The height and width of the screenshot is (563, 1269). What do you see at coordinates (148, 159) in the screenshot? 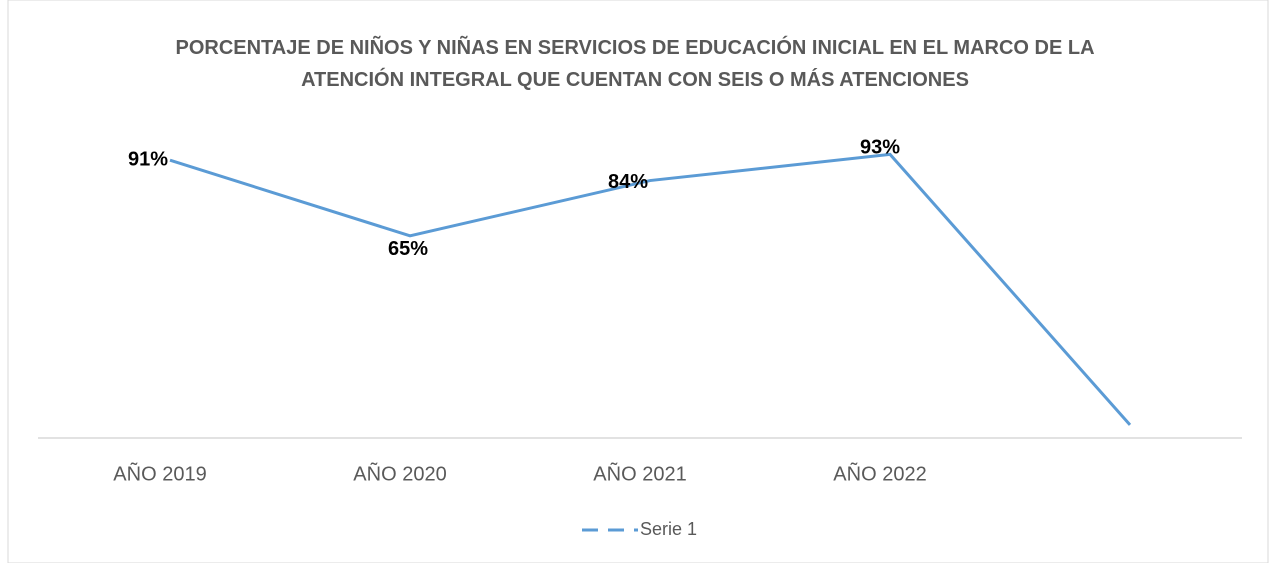
I see `data-label: 91%` at bounding box center [148, 159].